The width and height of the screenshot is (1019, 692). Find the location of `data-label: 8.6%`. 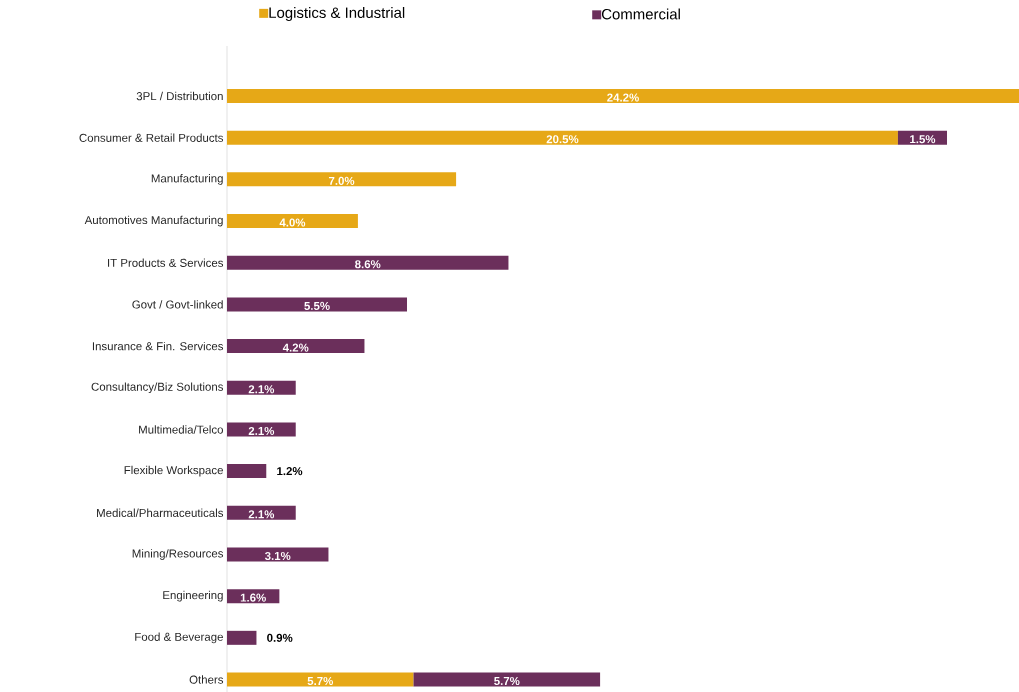

data-label: 8.6% is located at coordinates (368, 264).